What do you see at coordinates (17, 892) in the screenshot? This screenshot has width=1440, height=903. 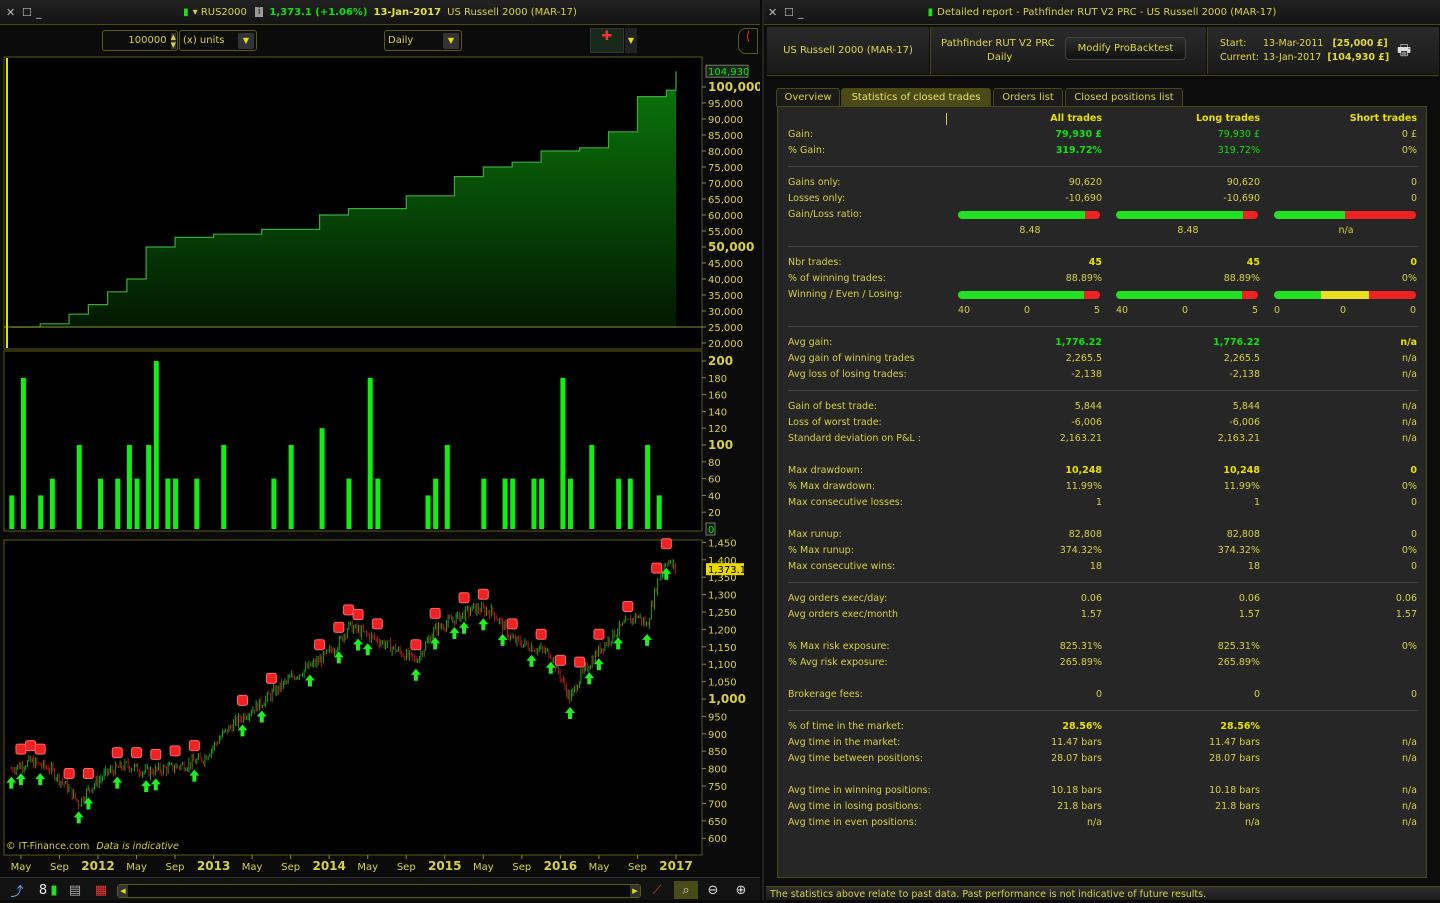 I see `export-icon: ⤴` at bounding box center [17, 892].